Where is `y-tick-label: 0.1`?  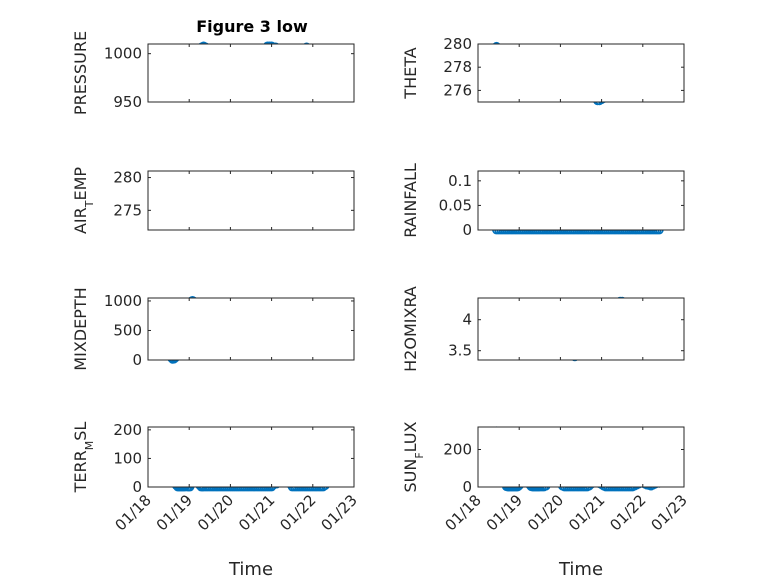
y-tick-label: 0.1 is located at coordinates (460, 181).